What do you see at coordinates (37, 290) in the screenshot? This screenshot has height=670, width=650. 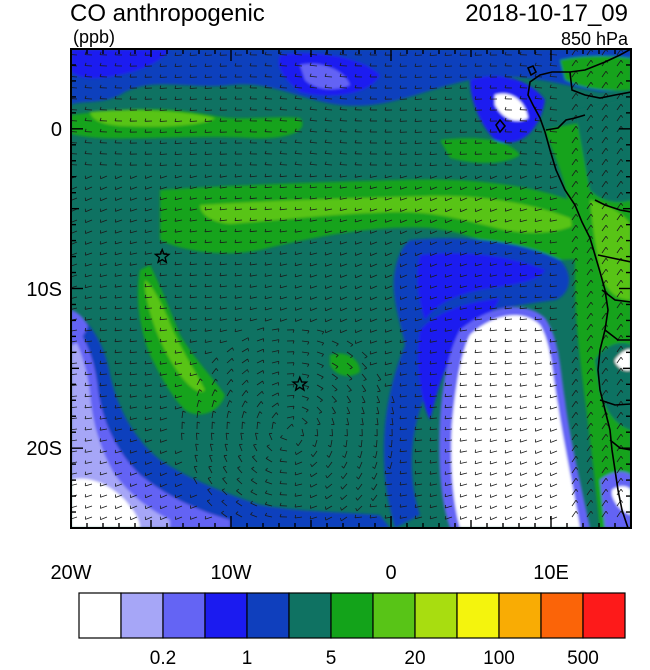 I see `latitude-tick-label: 10S` at bounding box center [37, 290].